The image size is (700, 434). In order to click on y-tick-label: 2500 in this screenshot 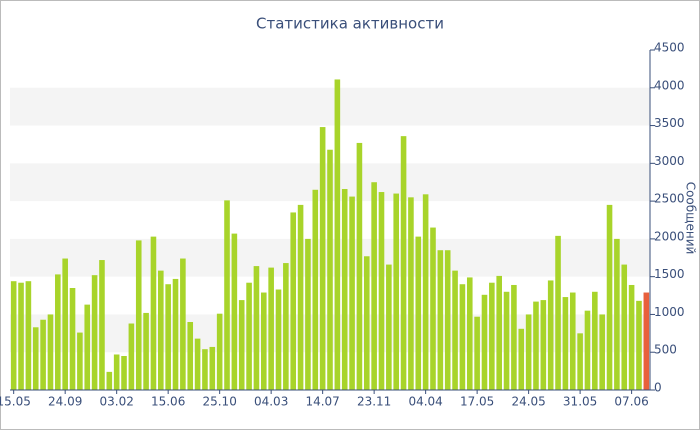, I will do `click(669, 199)`.